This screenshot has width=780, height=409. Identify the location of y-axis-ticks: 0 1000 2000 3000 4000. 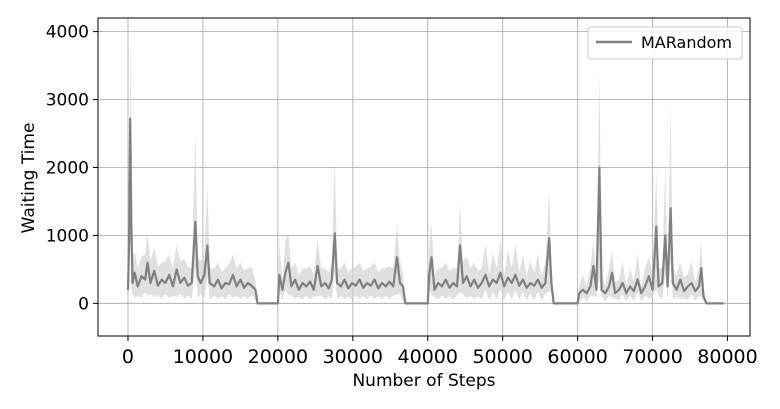
(72, 168).